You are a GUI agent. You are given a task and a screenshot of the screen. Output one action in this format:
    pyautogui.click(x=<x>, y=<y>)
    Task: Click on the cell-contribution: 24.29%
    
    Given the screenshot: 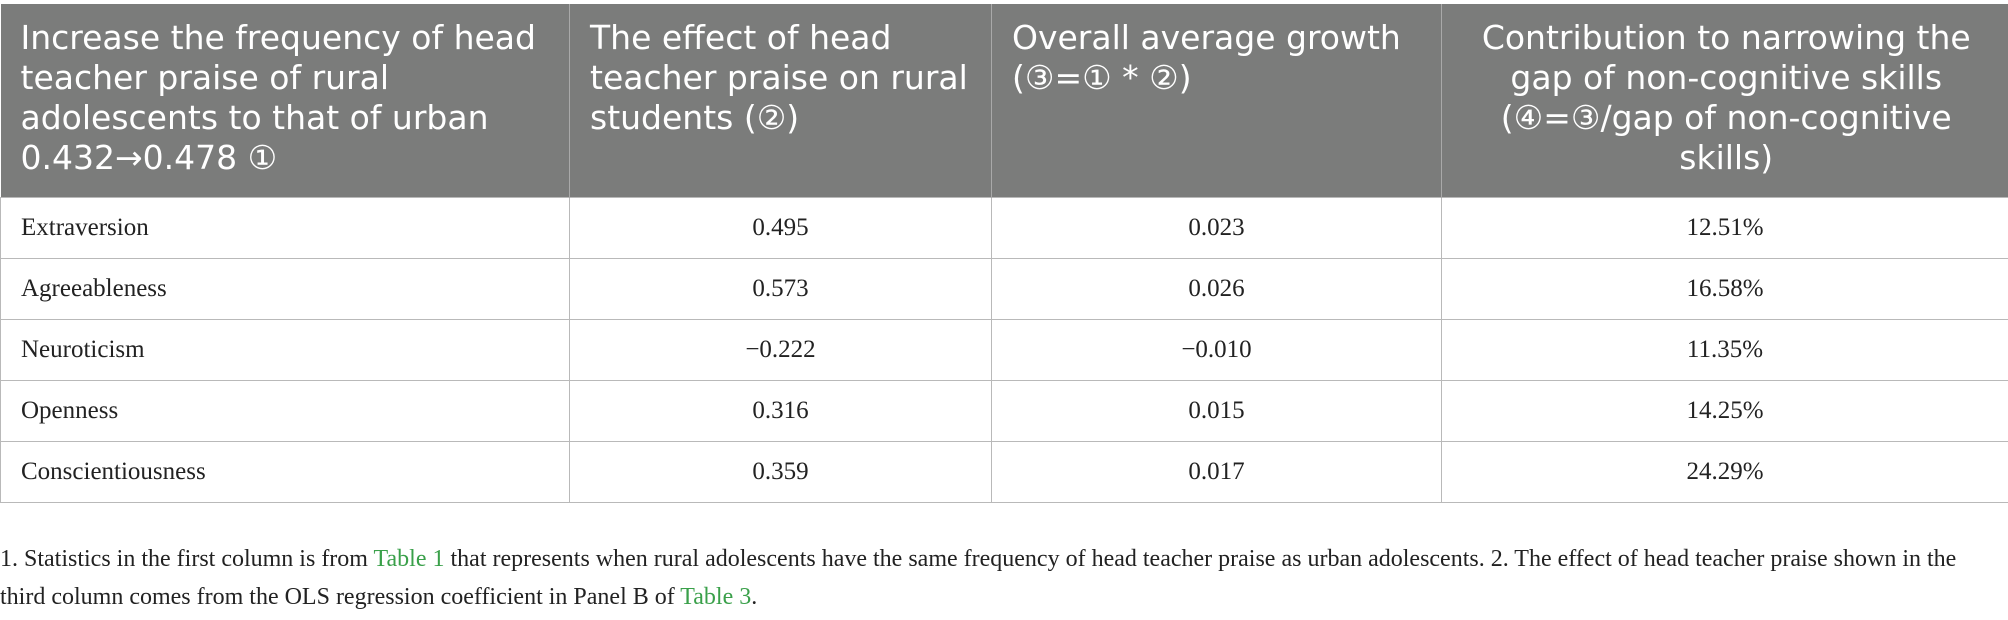 What is the action you would take?
    pyautogui.click(x=1724, y=472)
    